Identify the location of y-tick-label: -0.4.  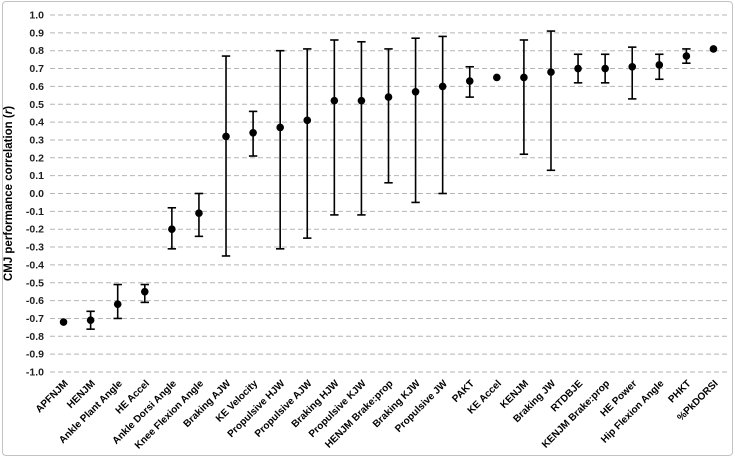
(35, 265).